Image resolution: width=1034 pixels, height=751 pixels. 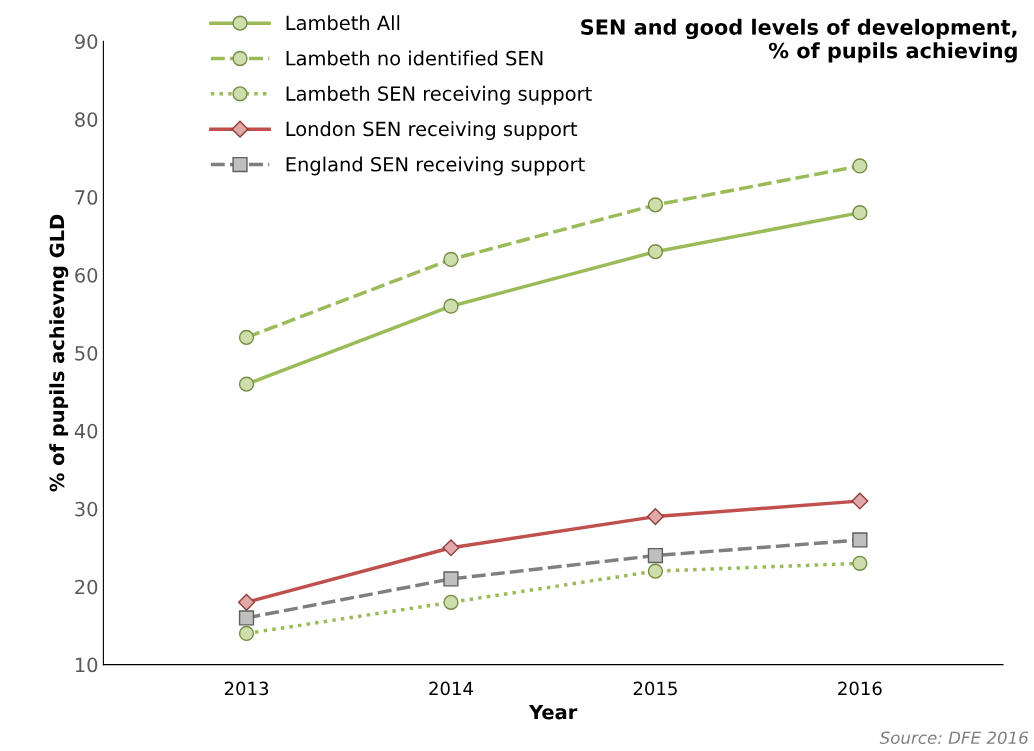 What do you see at coordinates (86, 587) in the screenshot?
I see `y-tick-label: 20` at bounding box center [86, 587].